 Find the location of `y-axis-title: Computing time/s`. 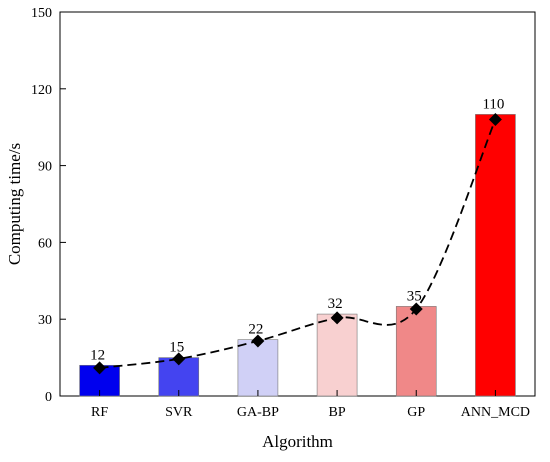

y-axis-title: Computing time/s is located at coordinates (14, 204).